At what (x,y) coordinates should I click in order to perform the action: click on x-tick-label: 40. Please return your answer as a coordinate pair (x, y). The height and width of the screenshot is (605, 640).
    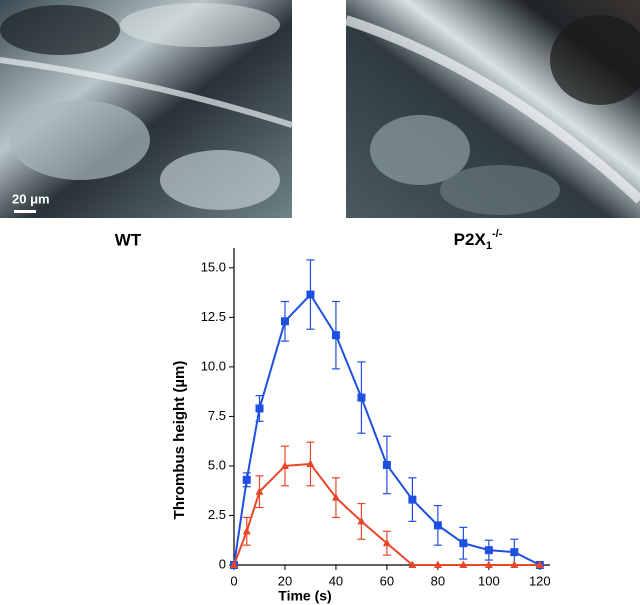
    Looking at the image, I should click on (336, 580).